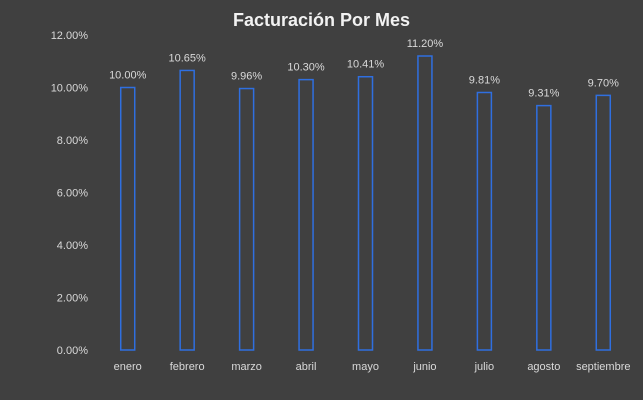  I want to click on x-tick-label: marzo, so click(246, 367).